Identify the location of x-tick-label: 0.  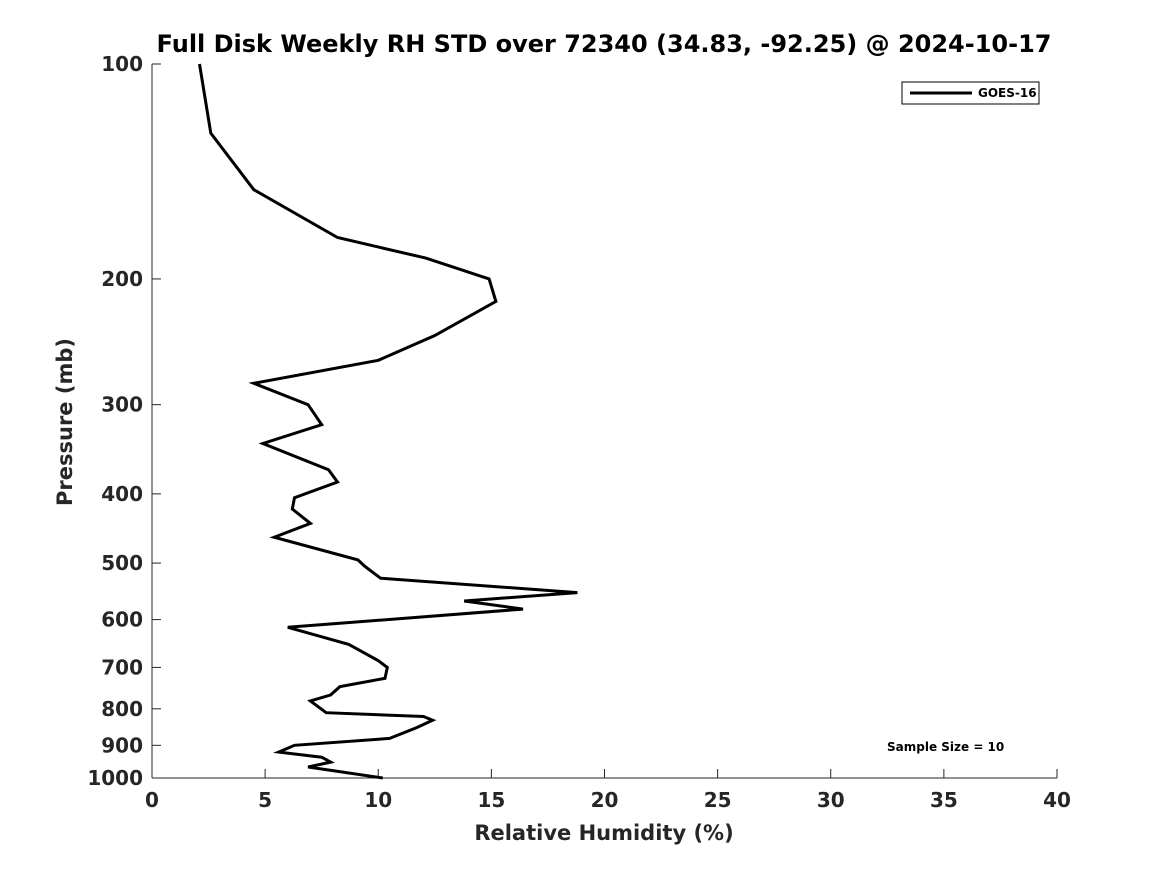
(152, 800).